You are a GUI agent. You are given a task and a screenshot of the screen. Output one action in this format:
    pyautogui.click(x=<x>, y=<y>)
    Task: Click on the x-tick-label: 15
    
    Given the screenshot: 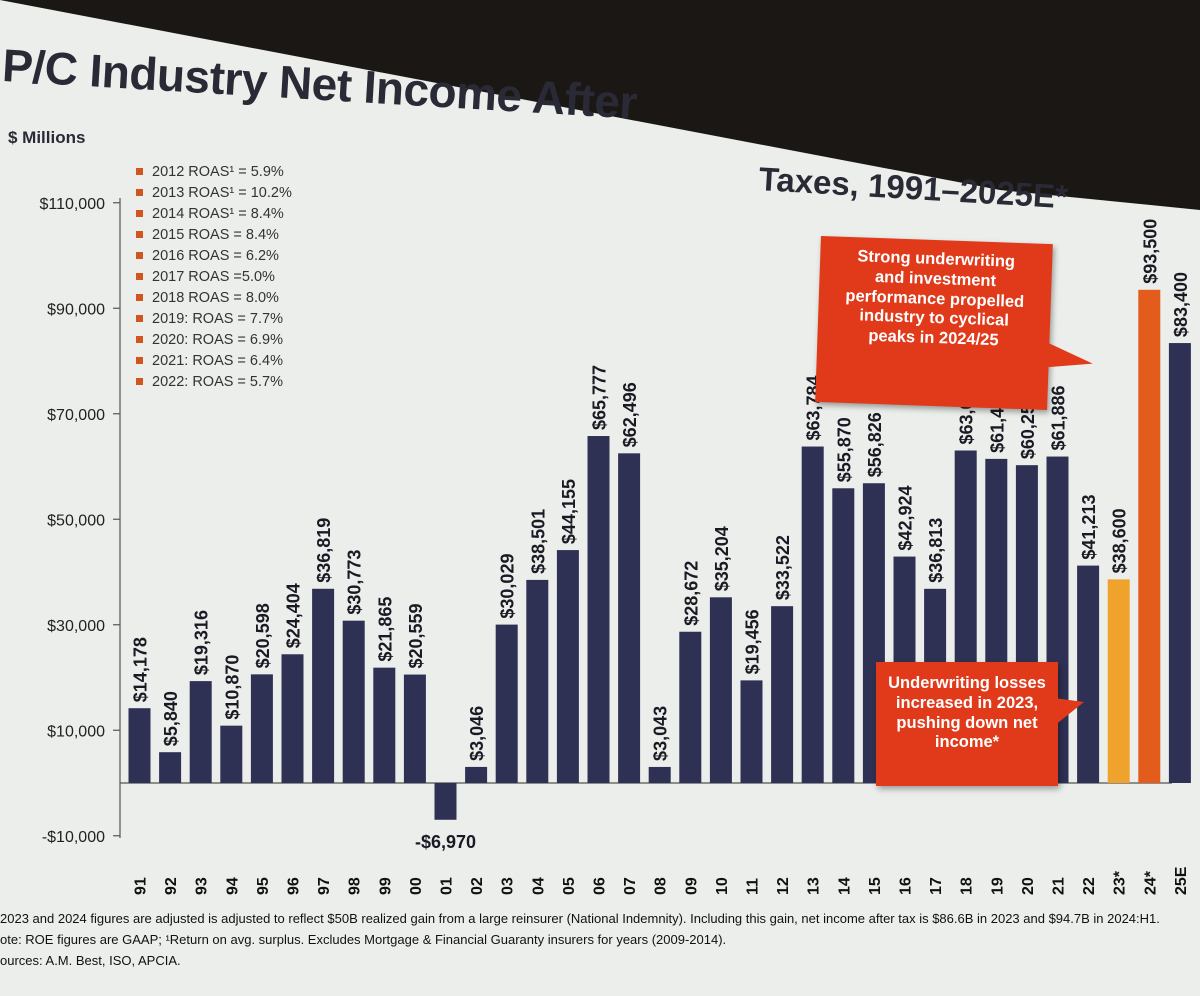 What is the action you would take?
    pyautogui.click(x=875, y=886)
    